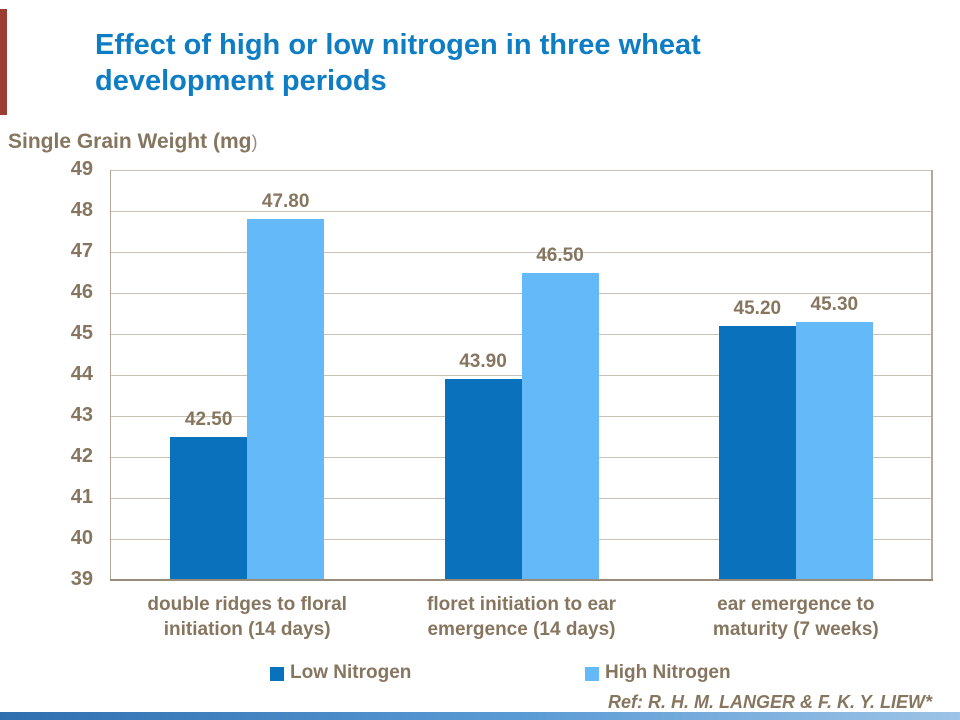  What do you see at coordinates (521, 580) in the screenshot?
I see `axis-line-bottom` at bounding box center [521, 580].